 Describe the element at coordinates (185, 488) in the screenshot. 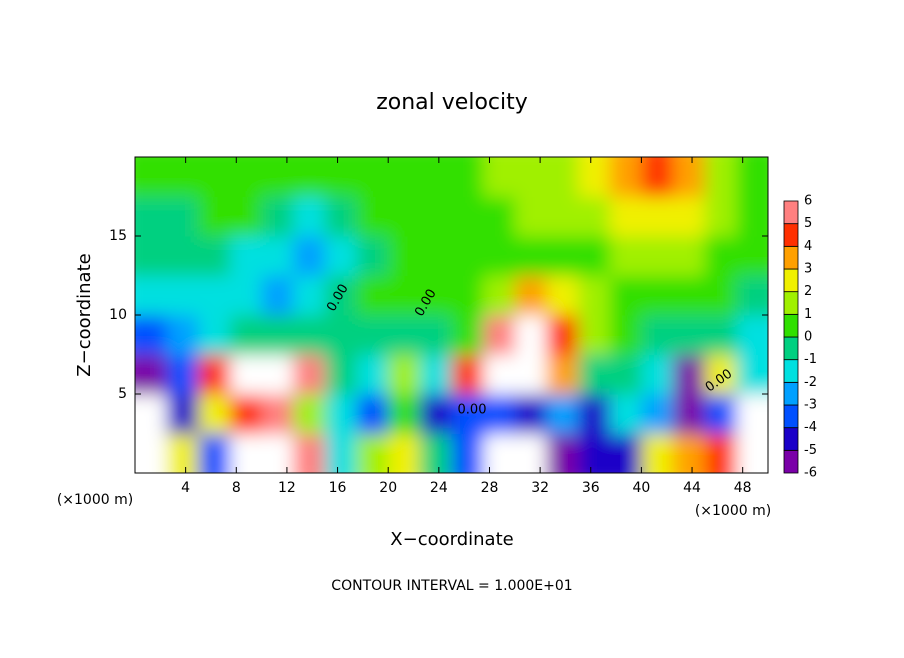

I see `x-tick-label: 4` at that location.